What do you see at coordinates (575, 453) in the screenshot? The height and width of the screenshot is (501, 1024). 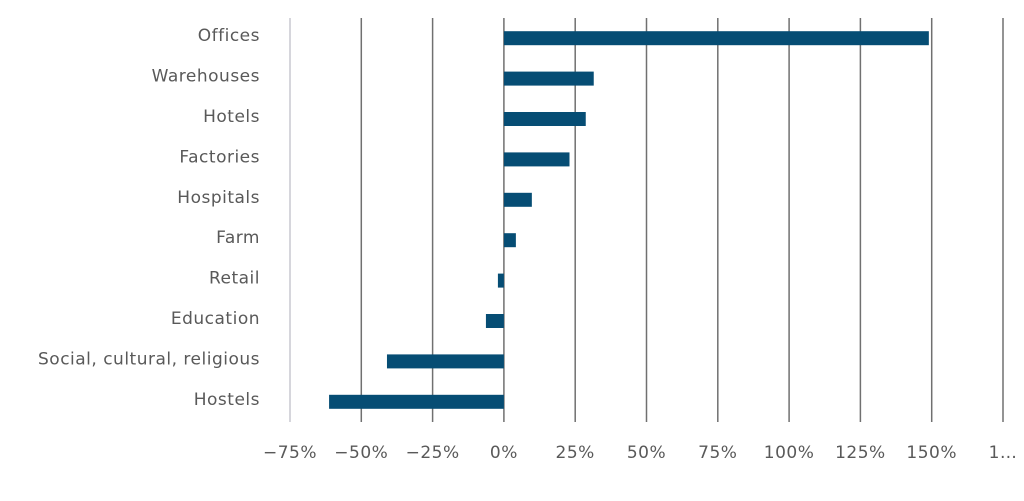 I see `x-tick-label: 25%` at bounding box center [575, 453].